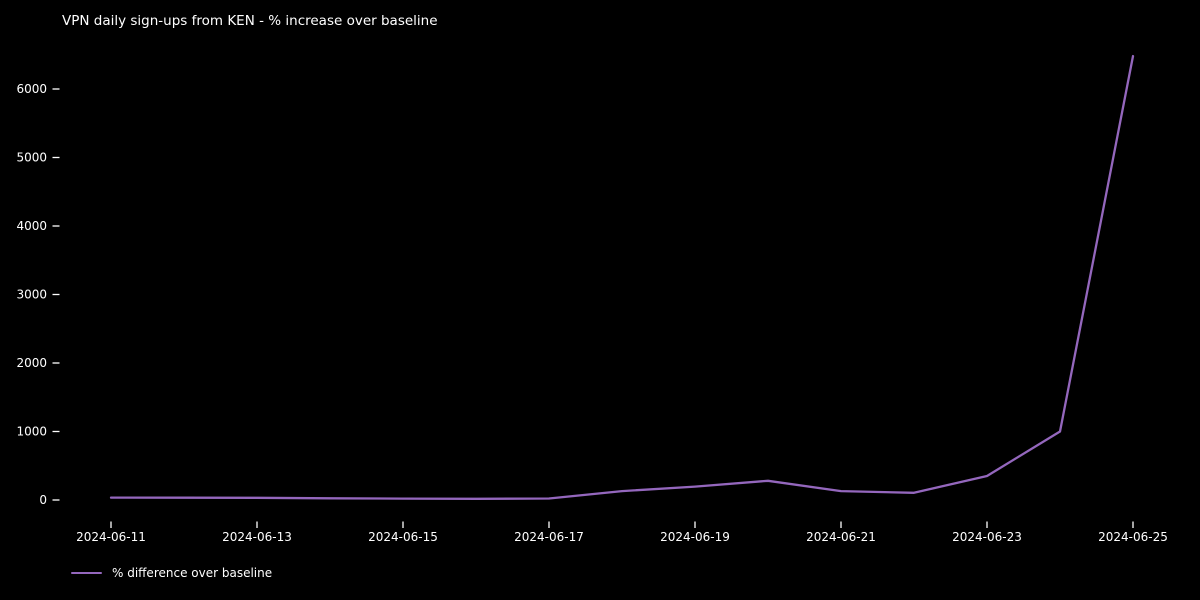  Describe the element at coordinates (31, 226) in the screenshot. I see `y-tick-label: 4000` at that location.